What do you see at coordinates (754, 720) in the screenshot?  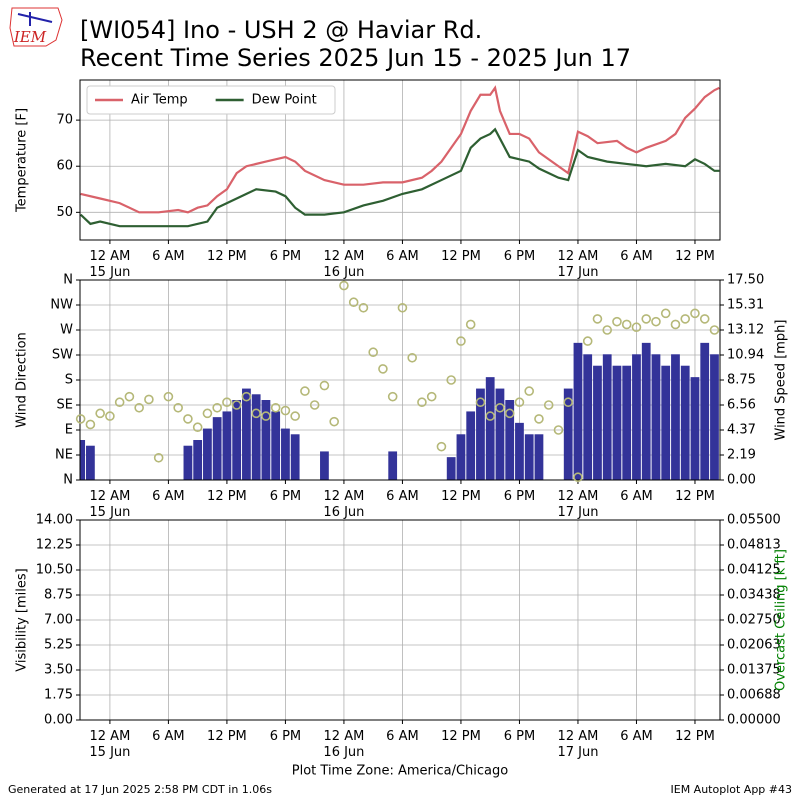 I see `y2-tick-label: 0.00000` at bounding box center [754, 720].